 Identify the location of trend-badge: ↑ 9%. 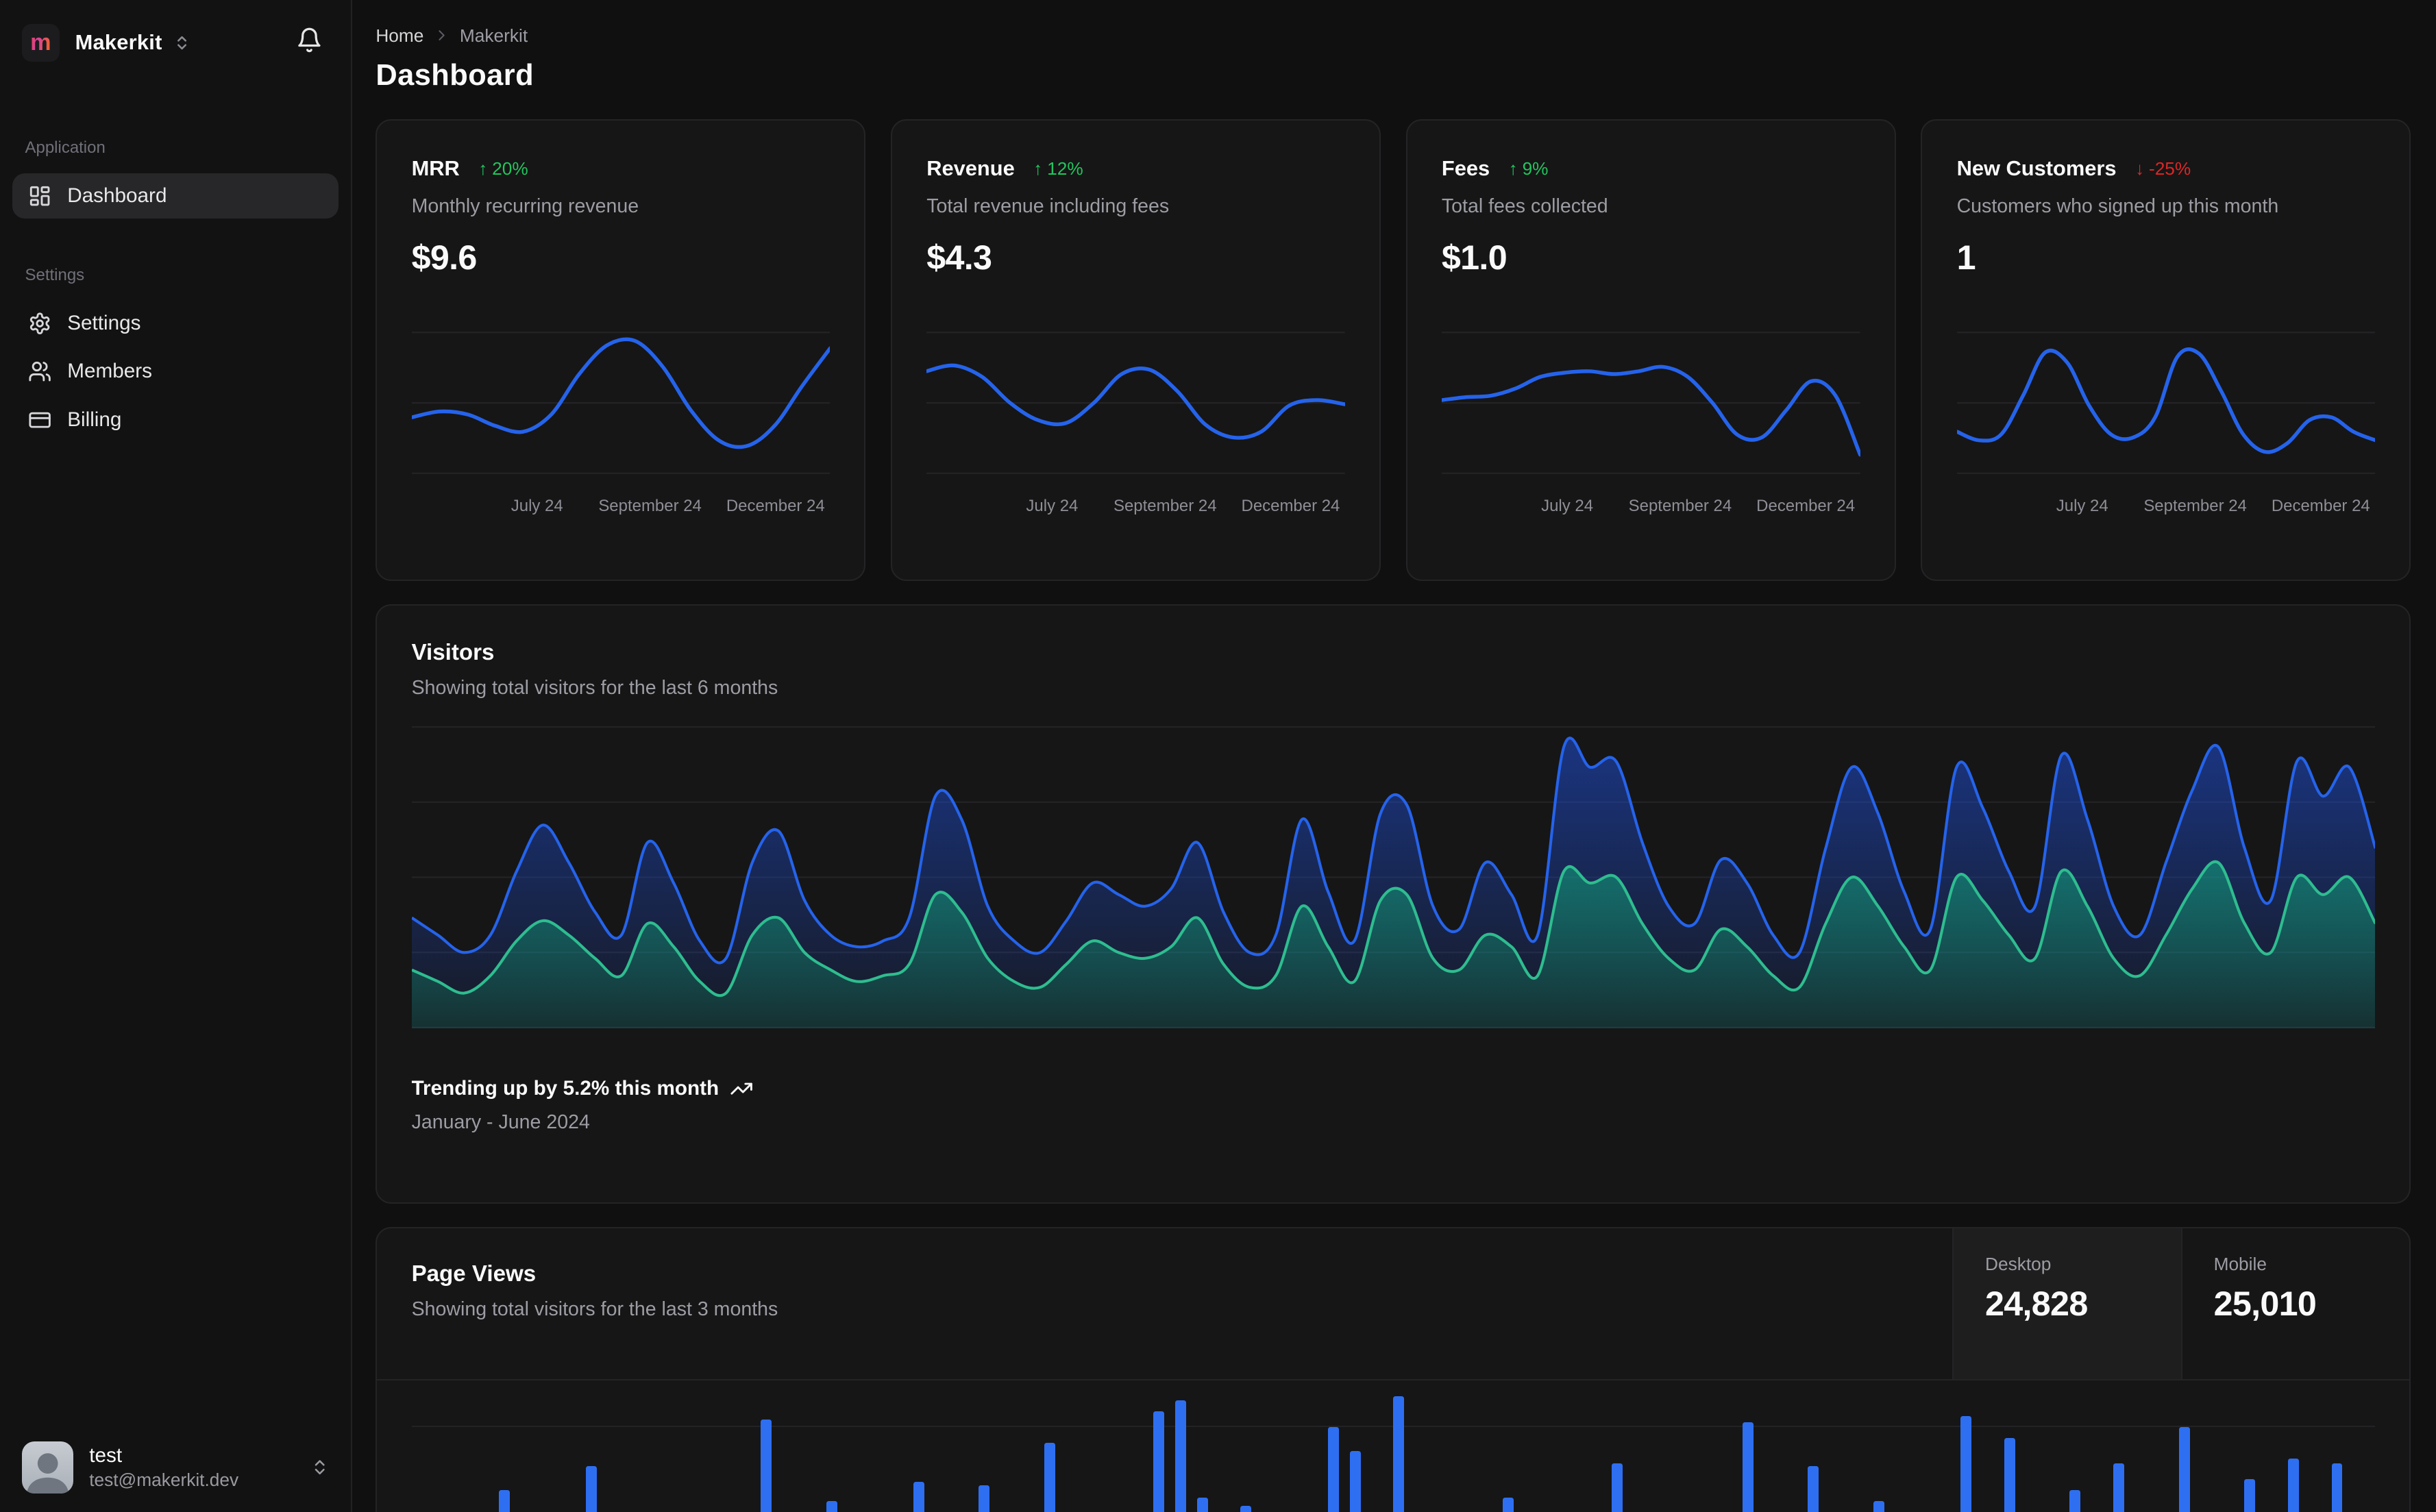
(1529, 168).